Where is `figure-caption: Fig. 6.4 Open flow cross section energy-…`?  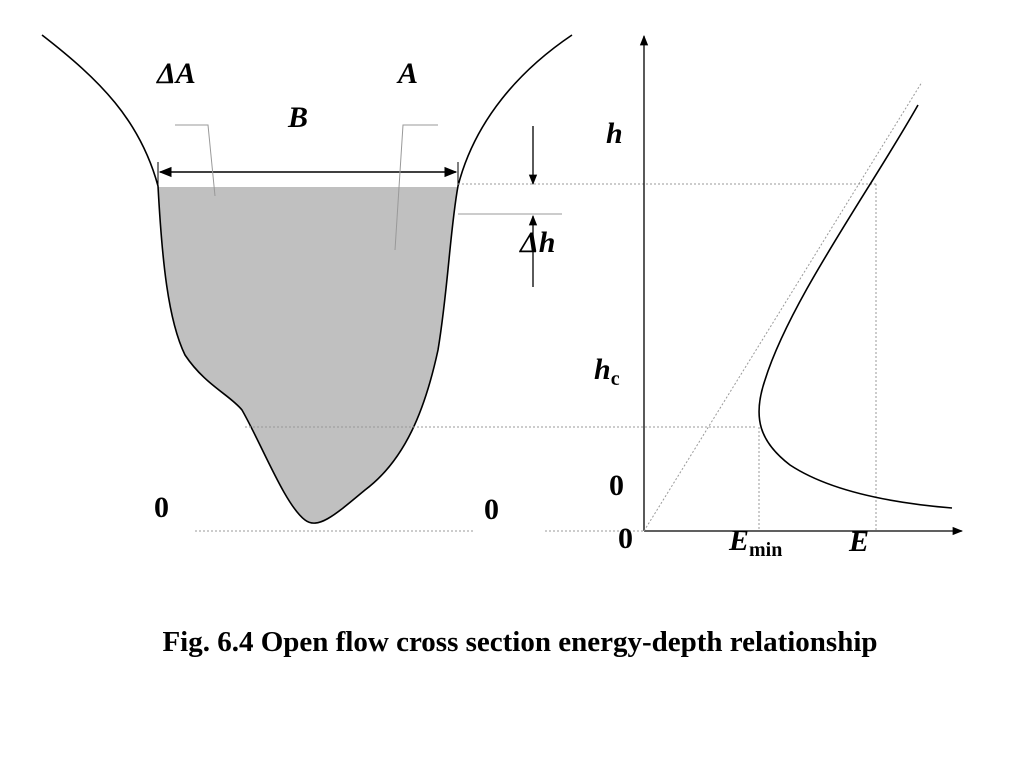 figure-caption: Fig. 6.4 Open flow cross section energy-… is located at coordinates (520, 642).